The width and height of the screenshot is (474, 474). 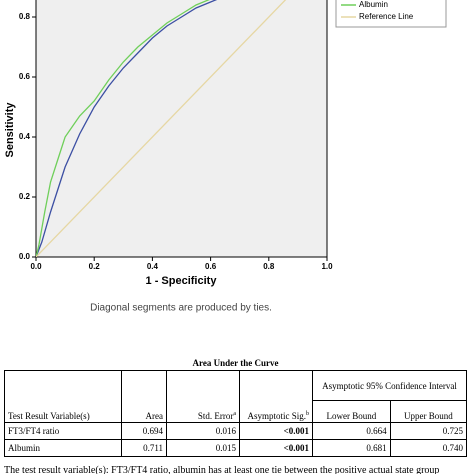 What do you see at coordinates (63, 448) in the screenshot?
I see `row-label: Albumin` at bounding box center [63, 448].